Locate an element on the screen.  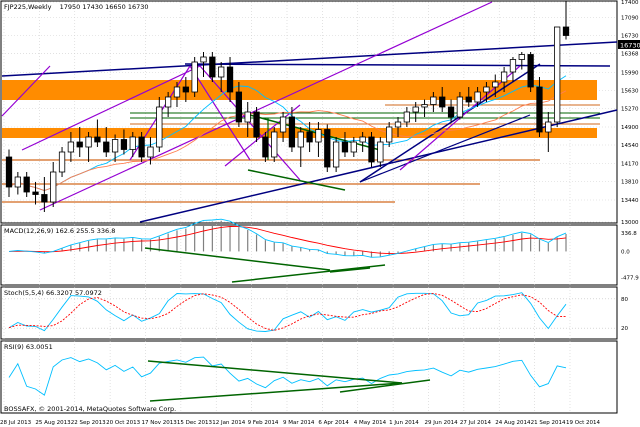
price-tick-12: 17400 is located at coordinates (630, 3).